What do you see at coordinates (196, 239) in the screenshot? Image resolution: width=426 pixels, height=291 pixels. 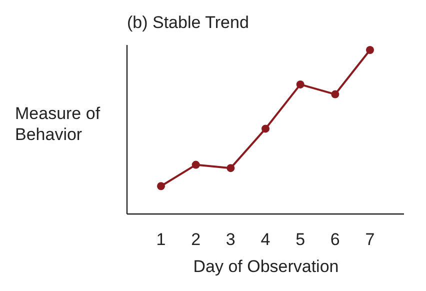 I see `x-tick-label: 2` at bounding box center [196, 239].